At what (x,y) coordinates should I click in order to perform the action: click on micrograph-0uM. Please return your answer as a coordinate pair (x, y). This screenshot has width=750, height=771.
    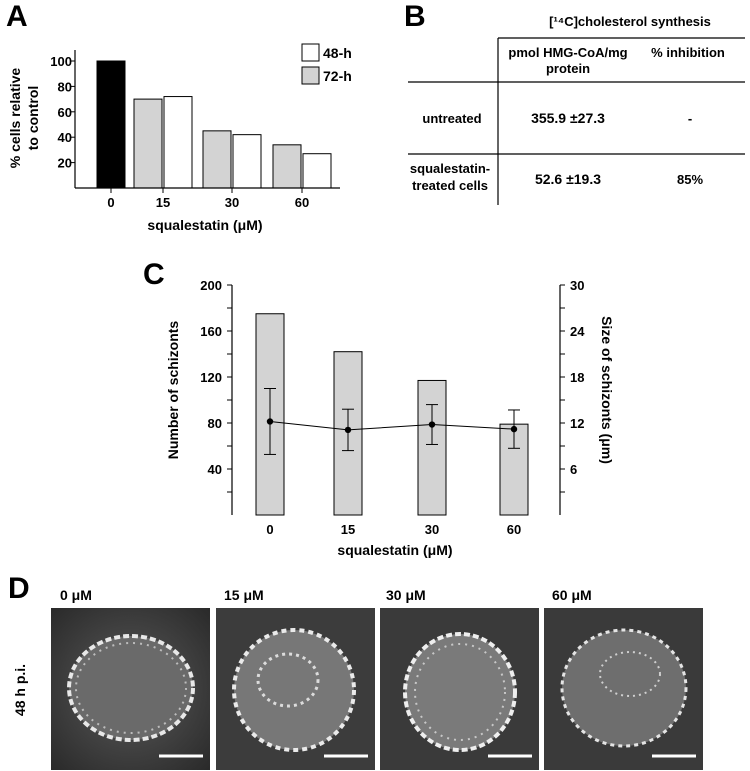
    Looking at the image, I should click on (130, 689).